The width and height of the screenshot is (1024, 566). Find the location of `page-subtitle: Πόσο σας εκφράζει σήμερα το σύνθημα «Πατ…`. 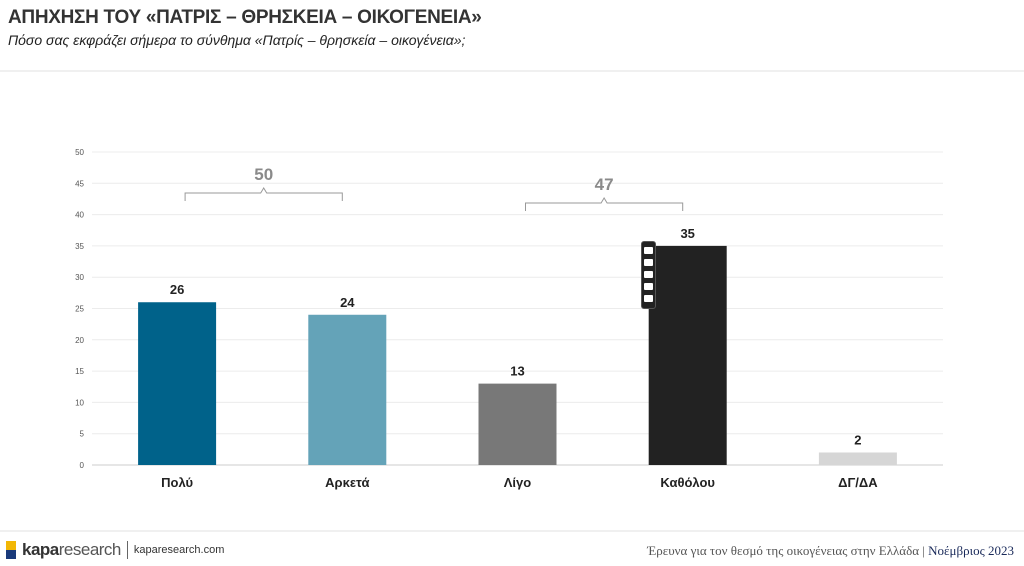

page-subtitle: Πόσο σας εκφράζει σήμερα το σύνθημα «Πατ… is located at coordinates (237, 40).